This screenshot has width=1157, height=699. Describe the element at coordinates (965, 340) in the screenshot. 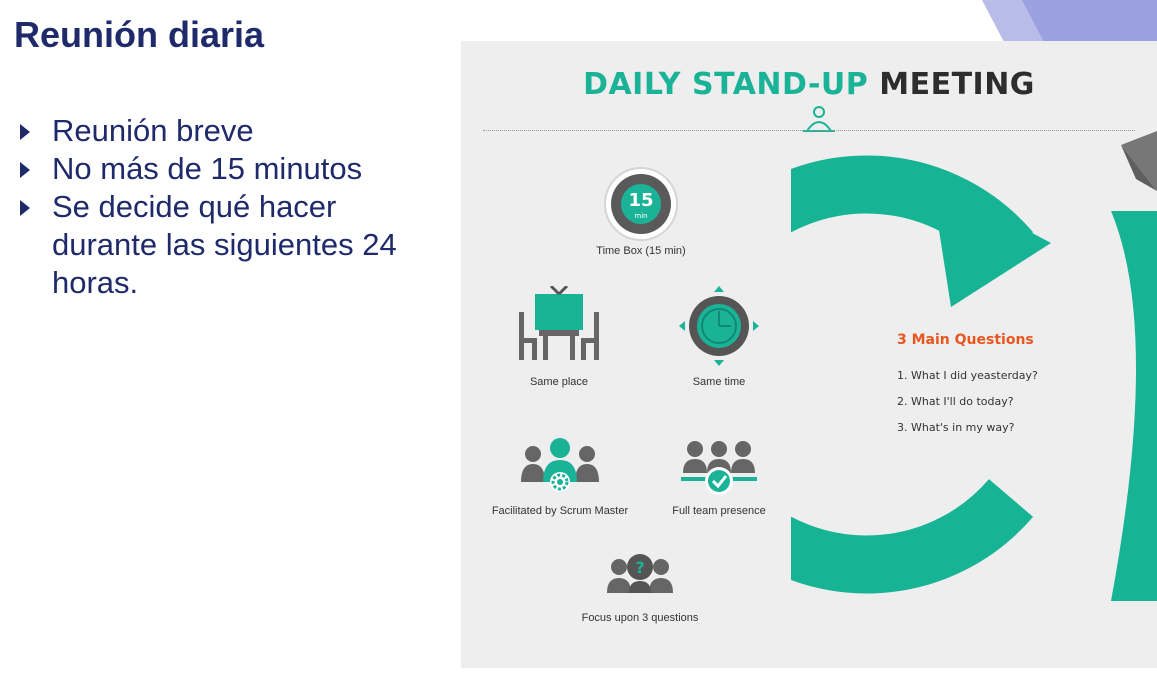

I see `main-questions-title: 3 Main Questions` at that location.